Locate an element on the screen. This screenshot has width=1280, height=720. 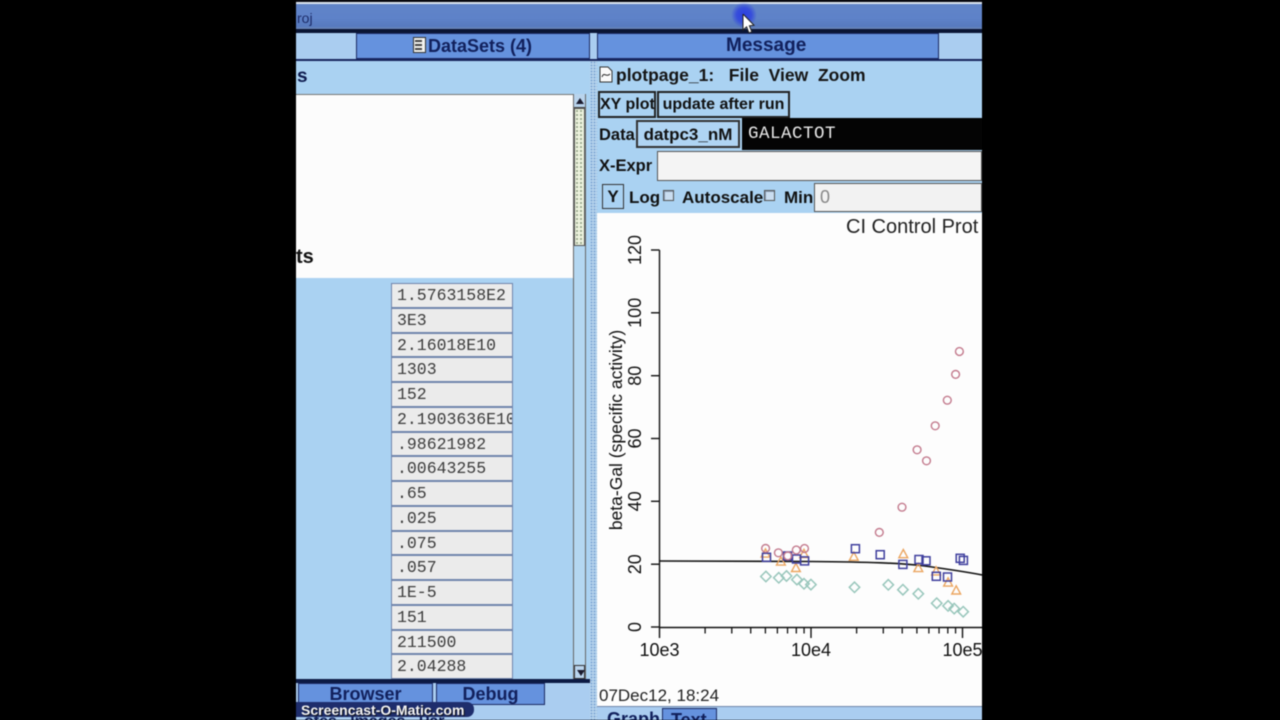
svg-text: 0 is located at coordinates (635, 627).